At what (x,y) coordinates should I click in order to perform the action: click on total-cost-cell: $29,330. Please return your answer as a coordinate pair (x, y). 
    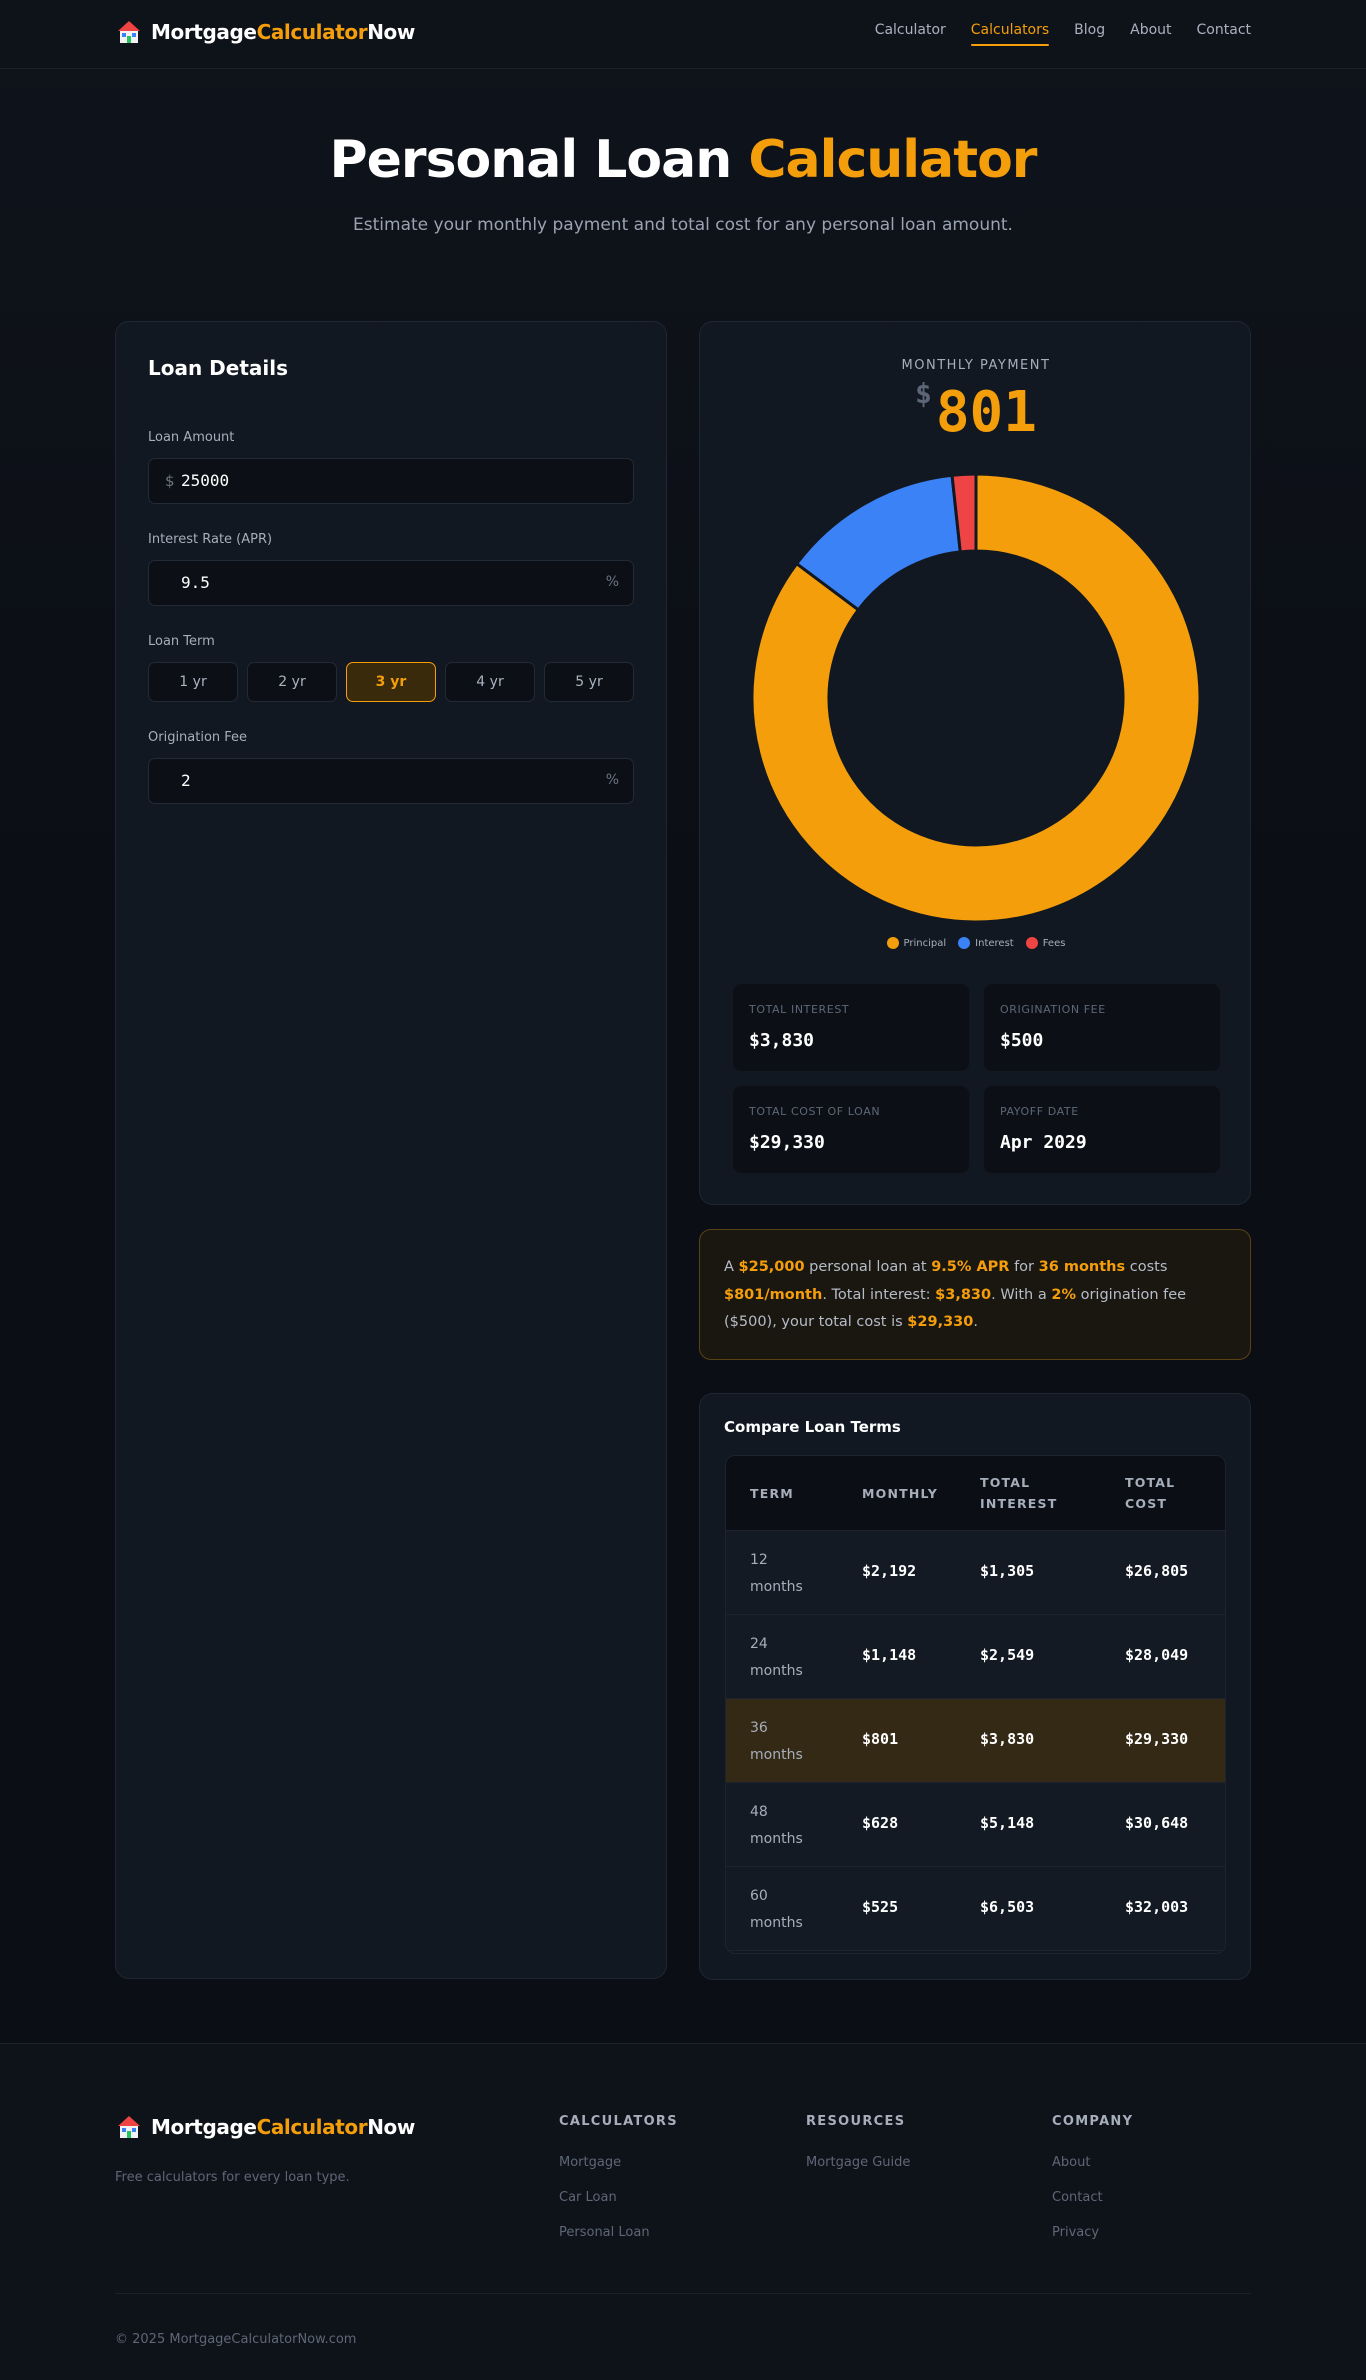
    Looking at the image, I should click on (1157, 1739).